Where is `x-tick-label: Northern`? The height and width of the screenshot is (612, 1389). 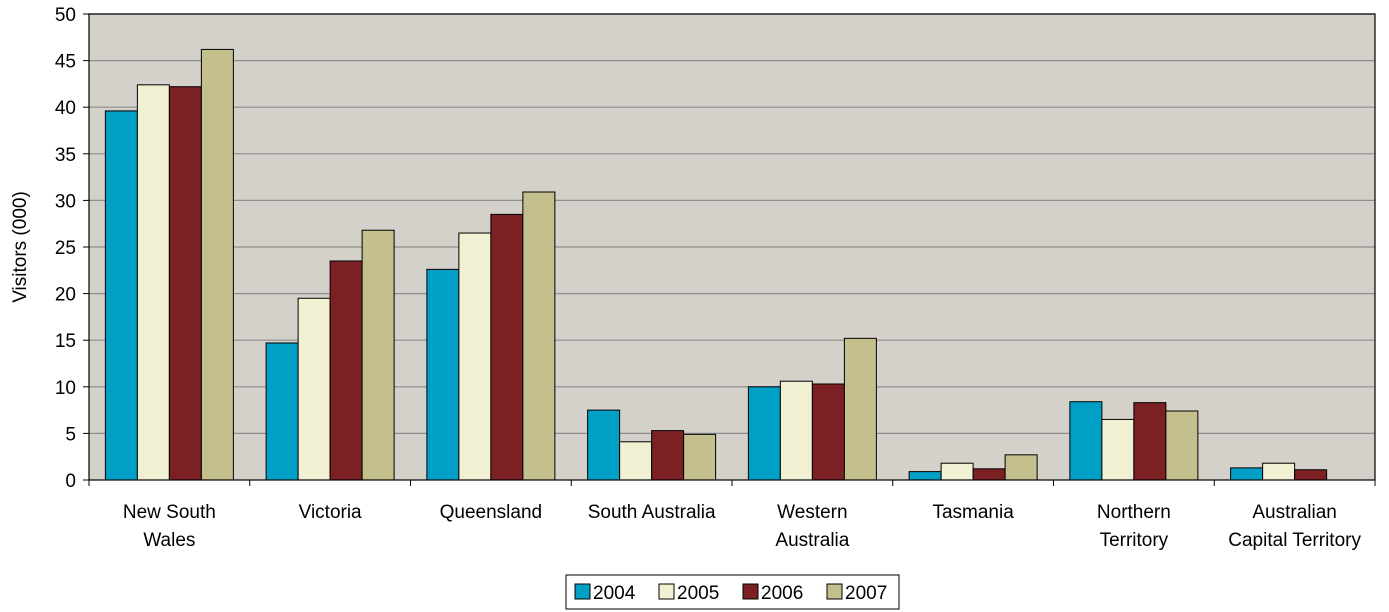 x-tick-label: Northern is located at coordinates (1134, 512).